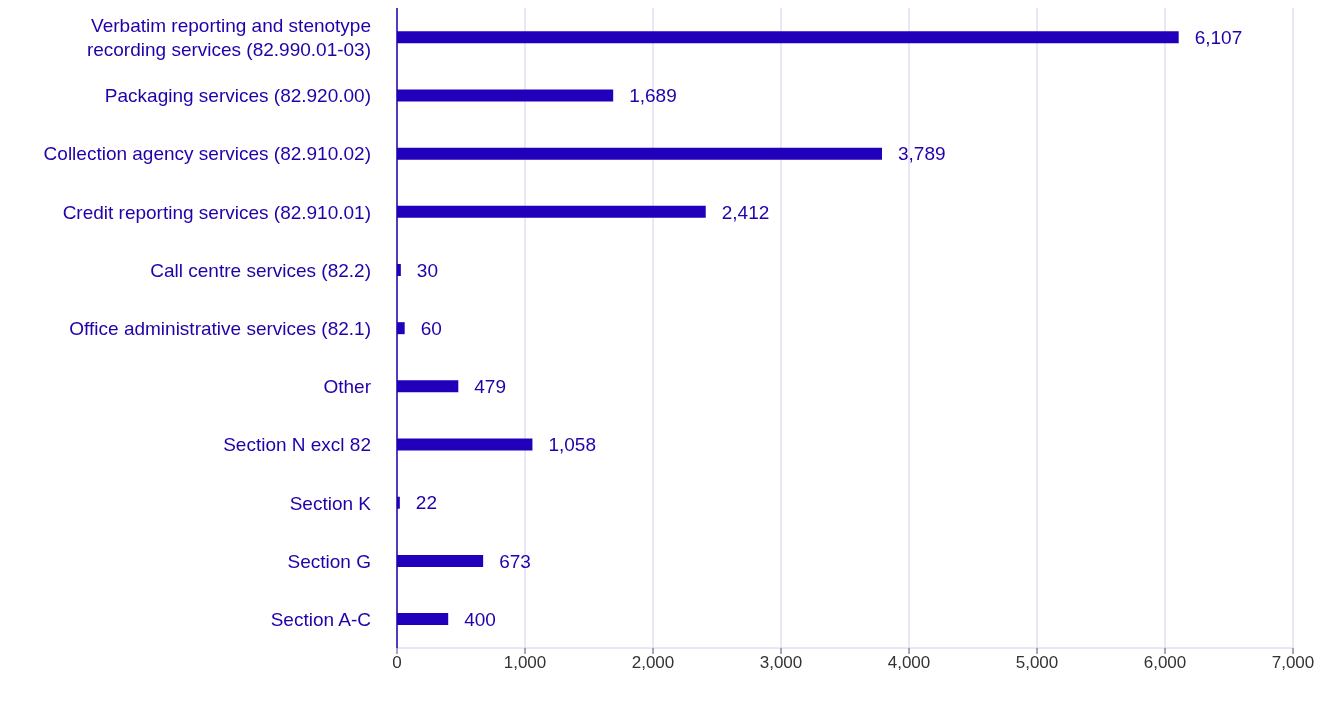  Describe the element at coordinates (297, 444) in the screenshot. I see `y-tick-label: Section N excl 82` at that location.